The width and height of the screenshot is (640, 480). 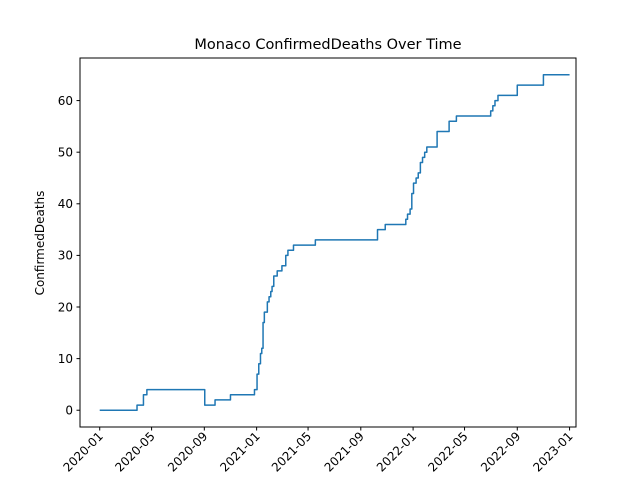 What do you see at coordinates (40, 243) in the screenshot?
I see `y-axis-title: ConfirmedDeaths` at bounding box center [40, 243].